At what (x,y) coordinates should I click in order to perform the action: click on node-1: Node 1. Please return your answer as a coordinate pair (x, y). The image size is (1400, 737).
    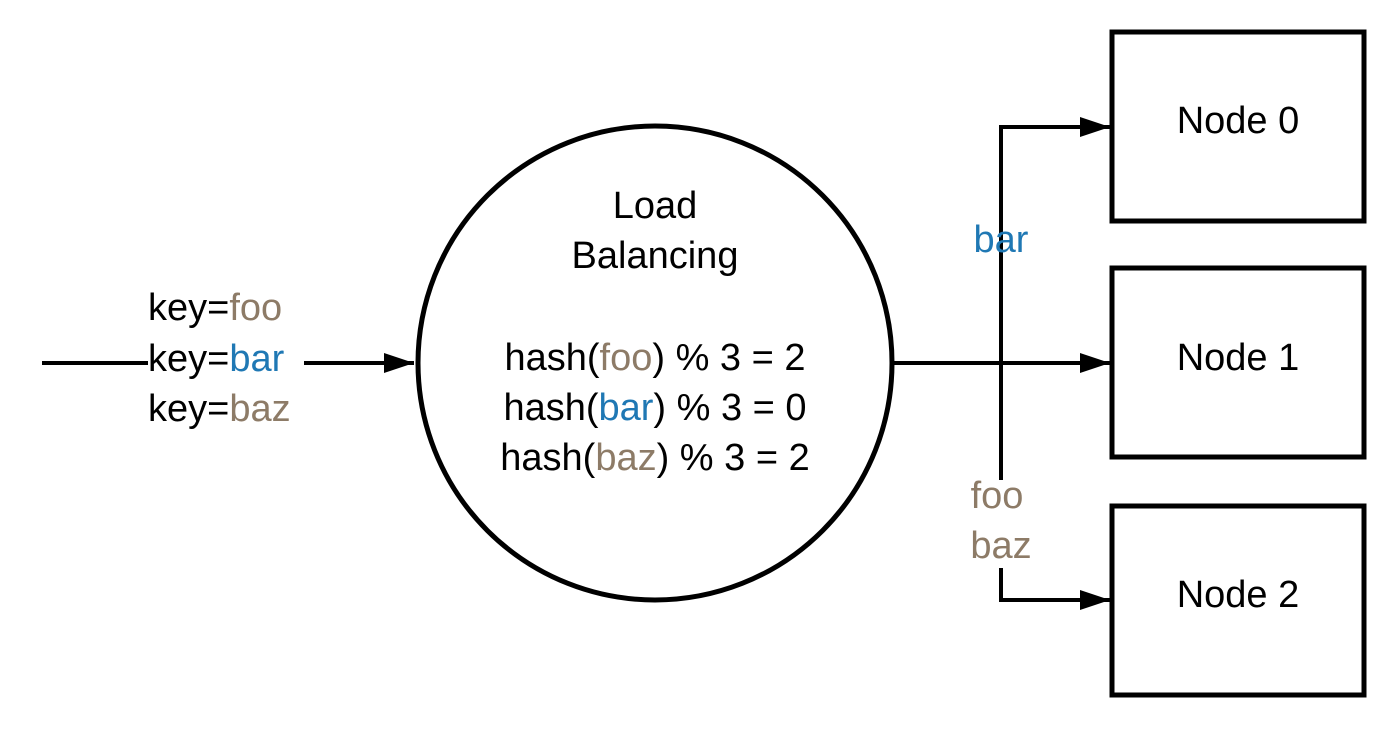
    Looking at the image, I should click on (1238, 362).